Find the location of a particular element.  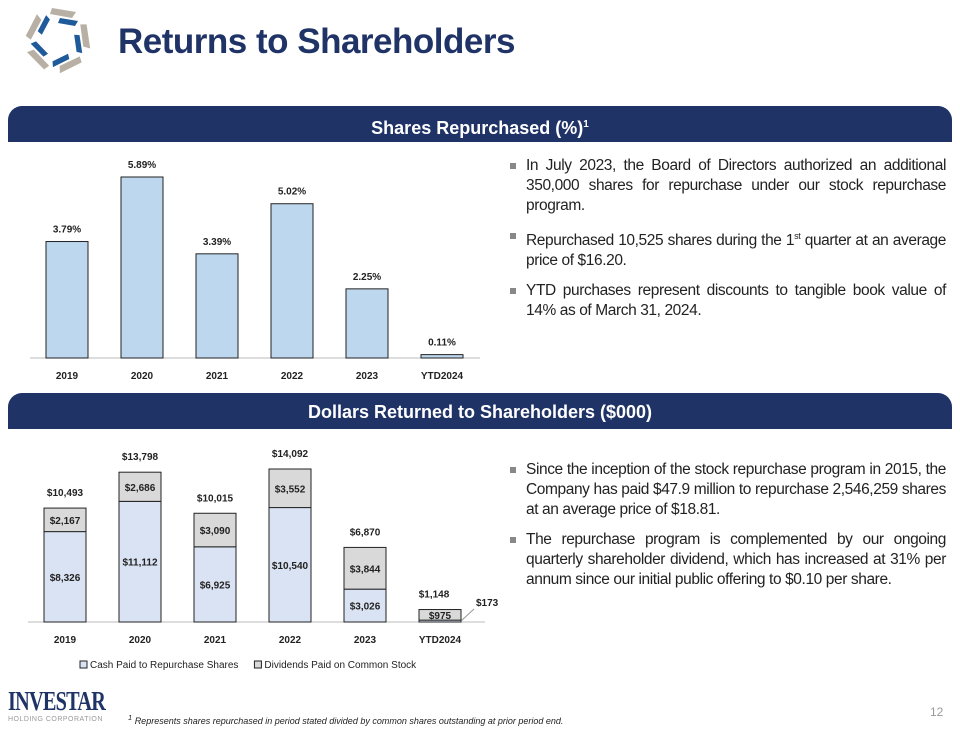

data-label: $3,026 is located at coordinates (365, 607).